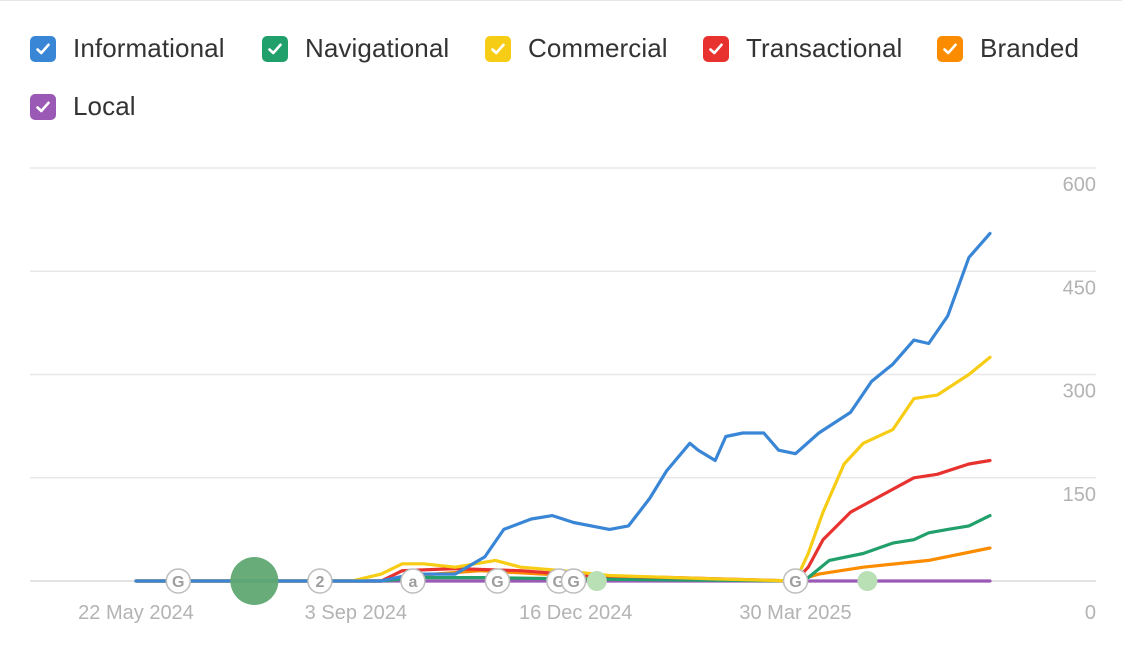  What do you see at coordinates (254, 581) in the screenshot?
I see `annotation-large-dot` at bounding box center [254, 581].